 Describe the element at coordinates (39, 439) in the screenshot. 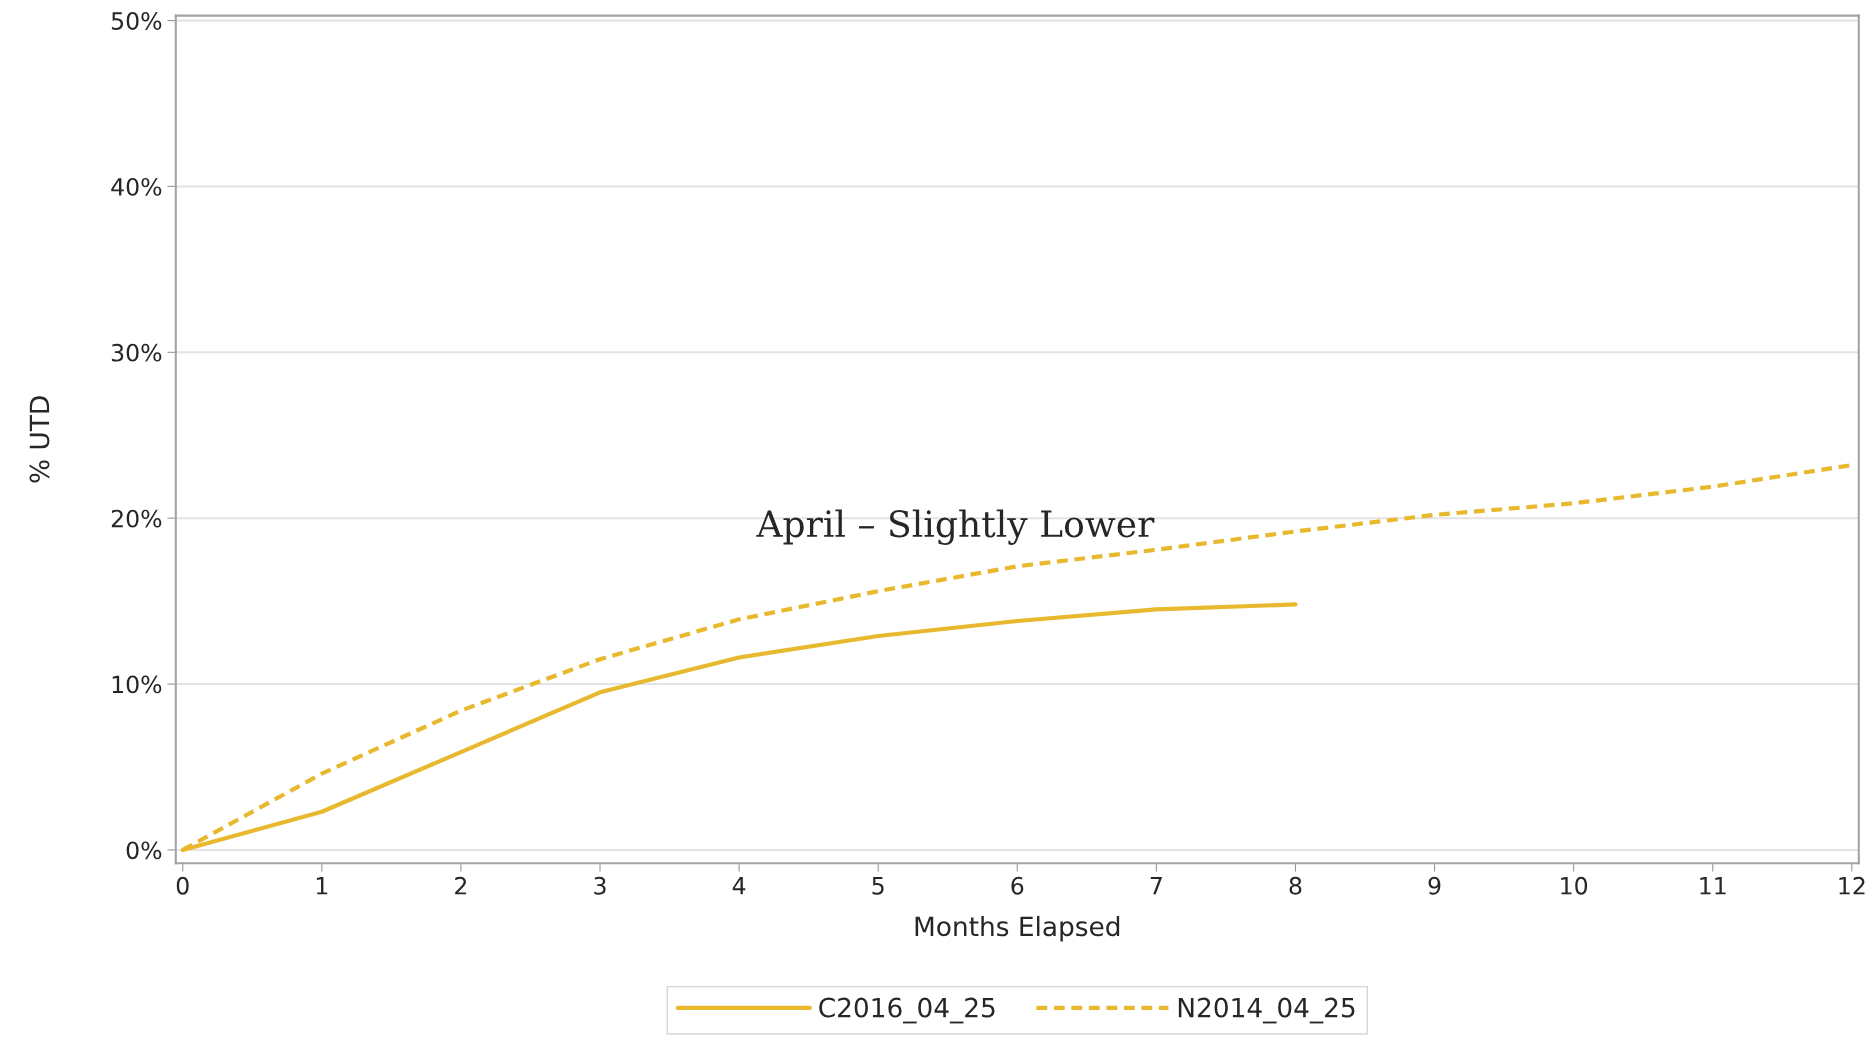

I see `y-axis-title: % UTD` at that location.